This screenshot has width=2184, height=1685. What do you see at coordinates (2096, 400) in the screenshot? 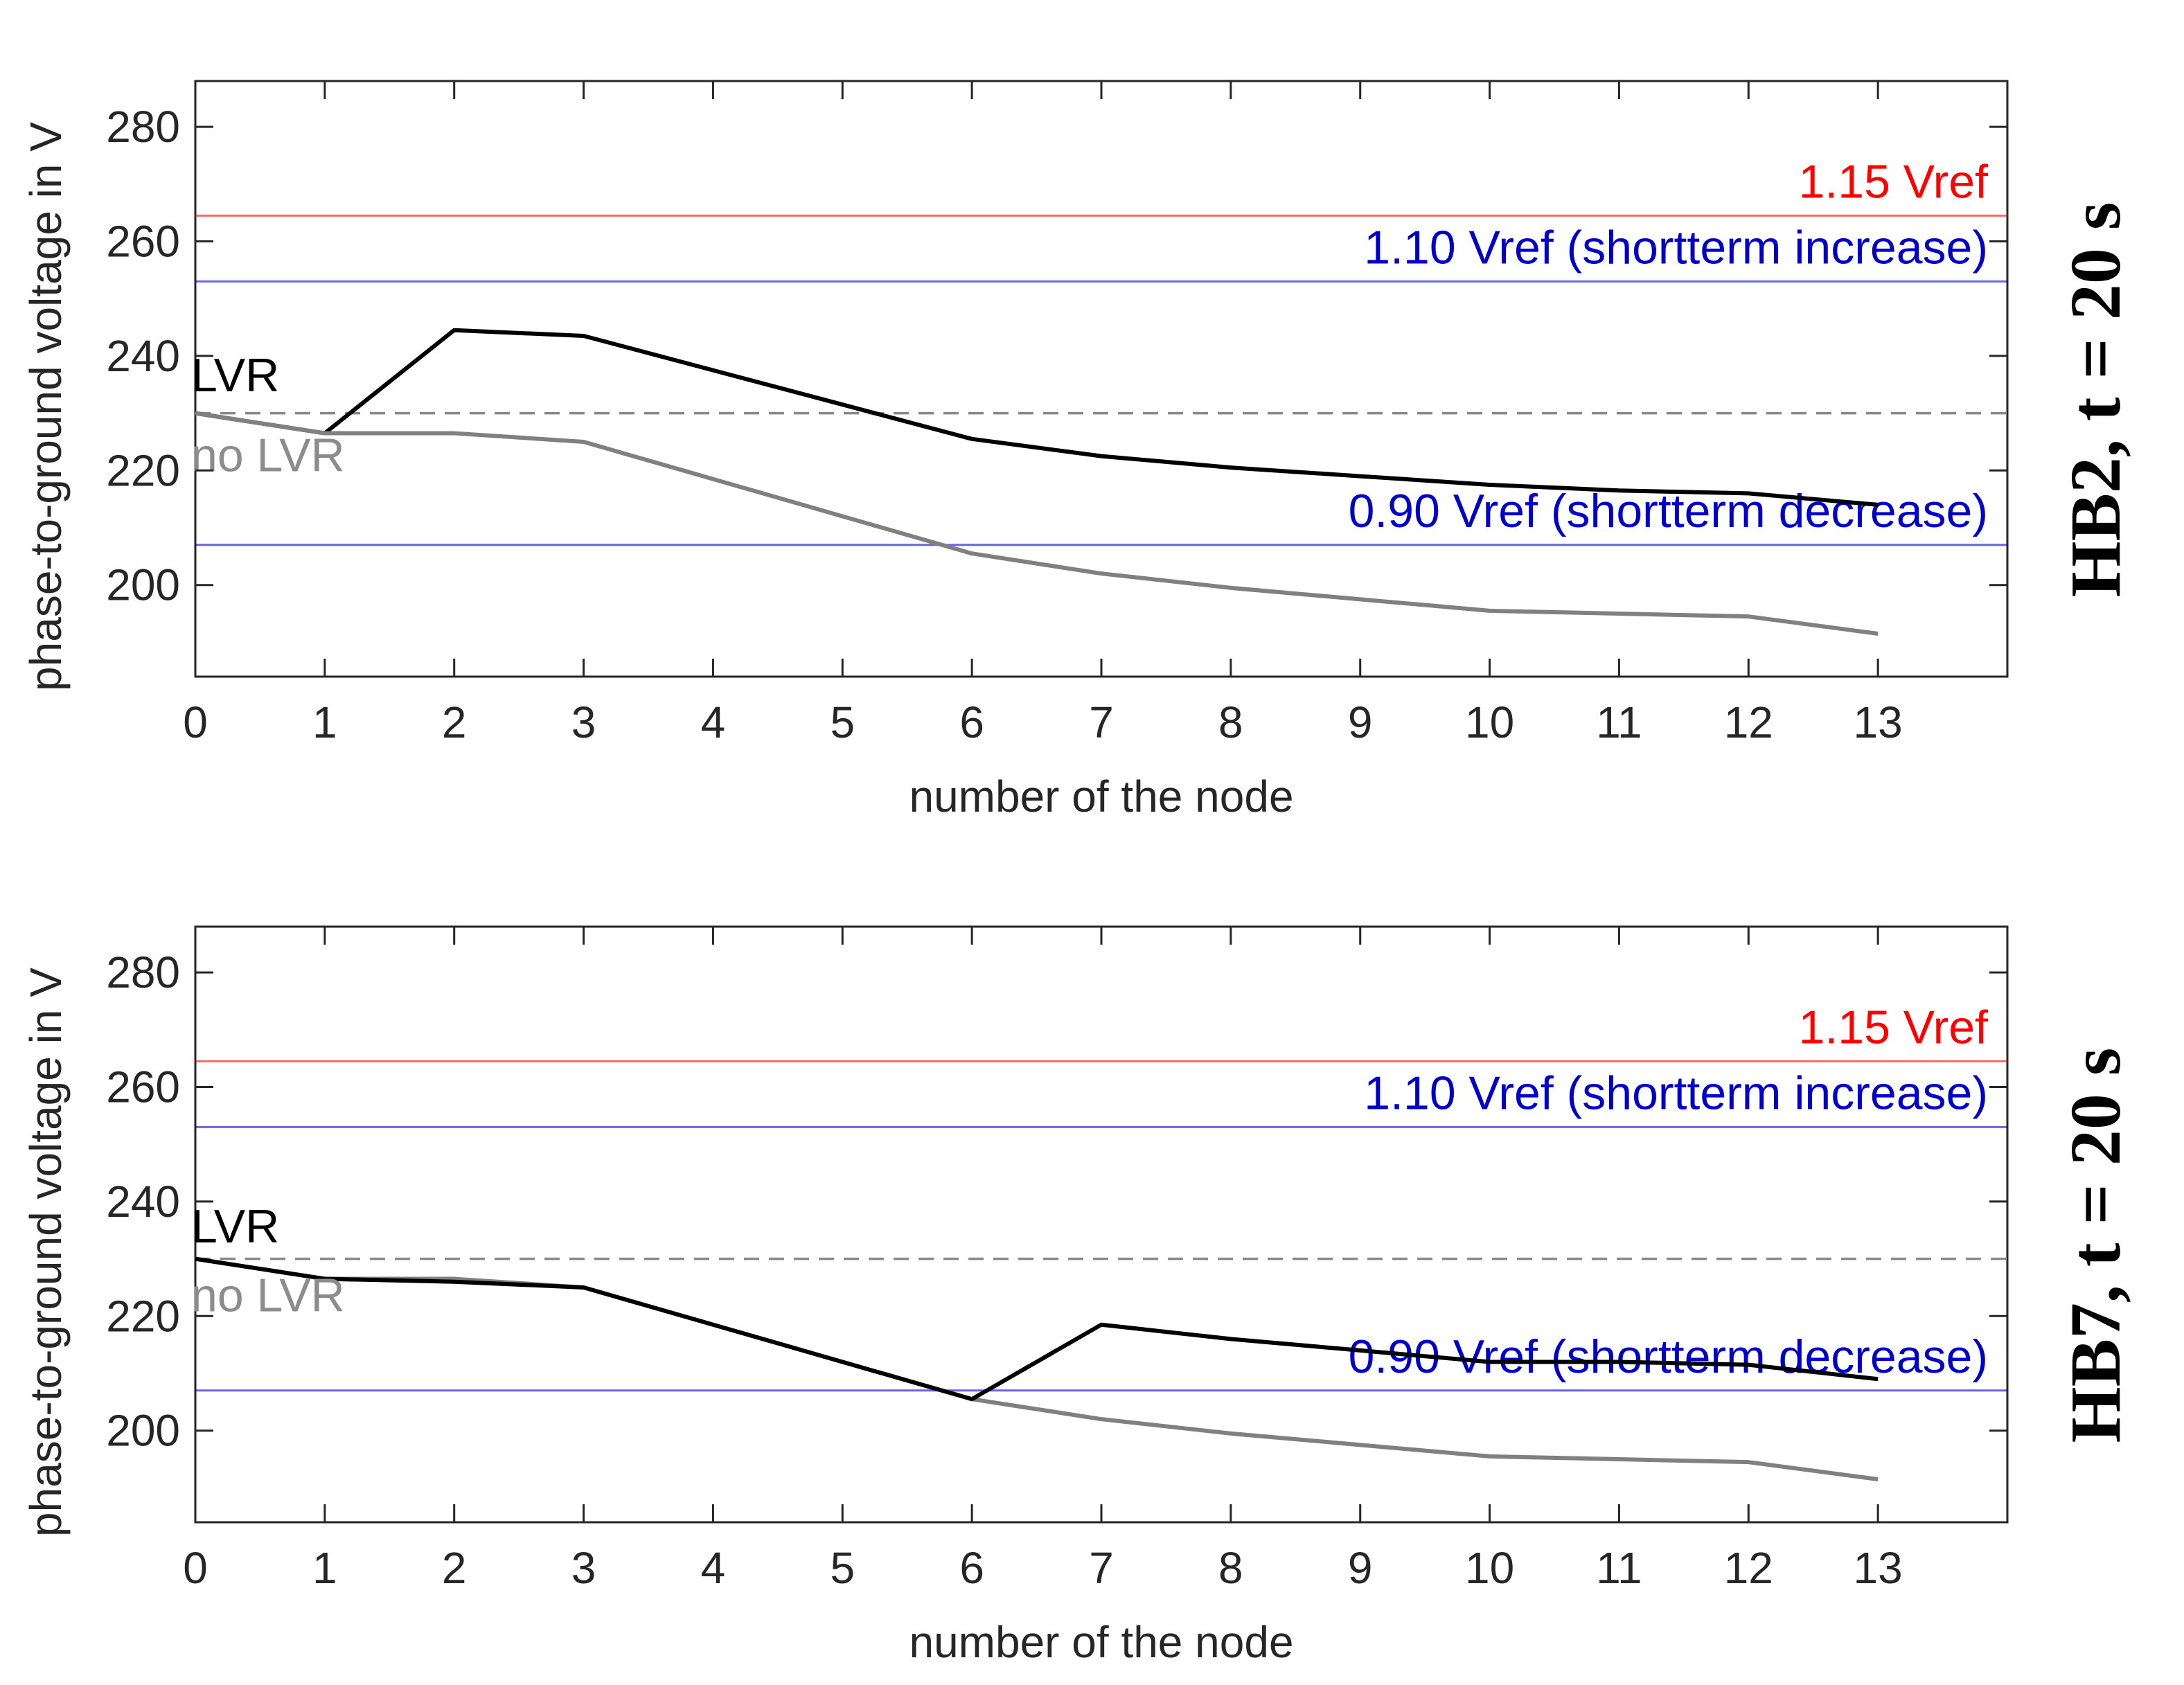
I see `chart-title: HB2, t = 20 s` at bounding box center [2096, 400].